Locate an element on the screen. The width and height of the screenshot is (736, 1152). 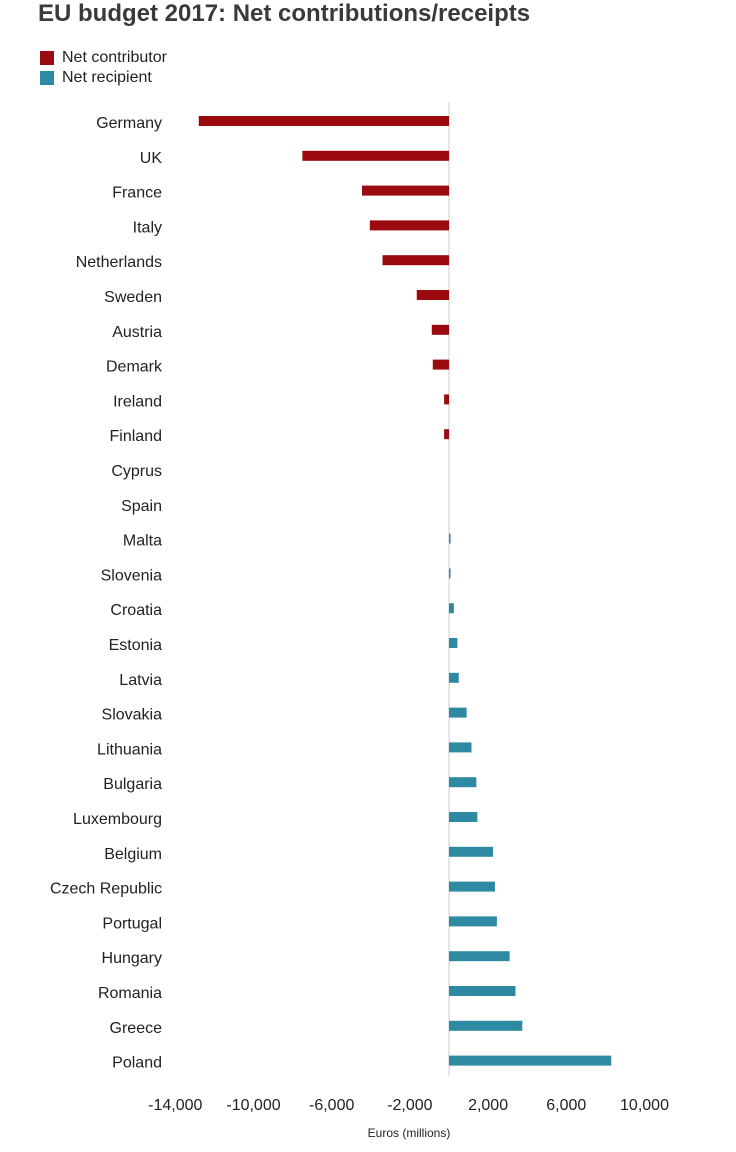
category-label-france: France is located at coordinates (137, 193).